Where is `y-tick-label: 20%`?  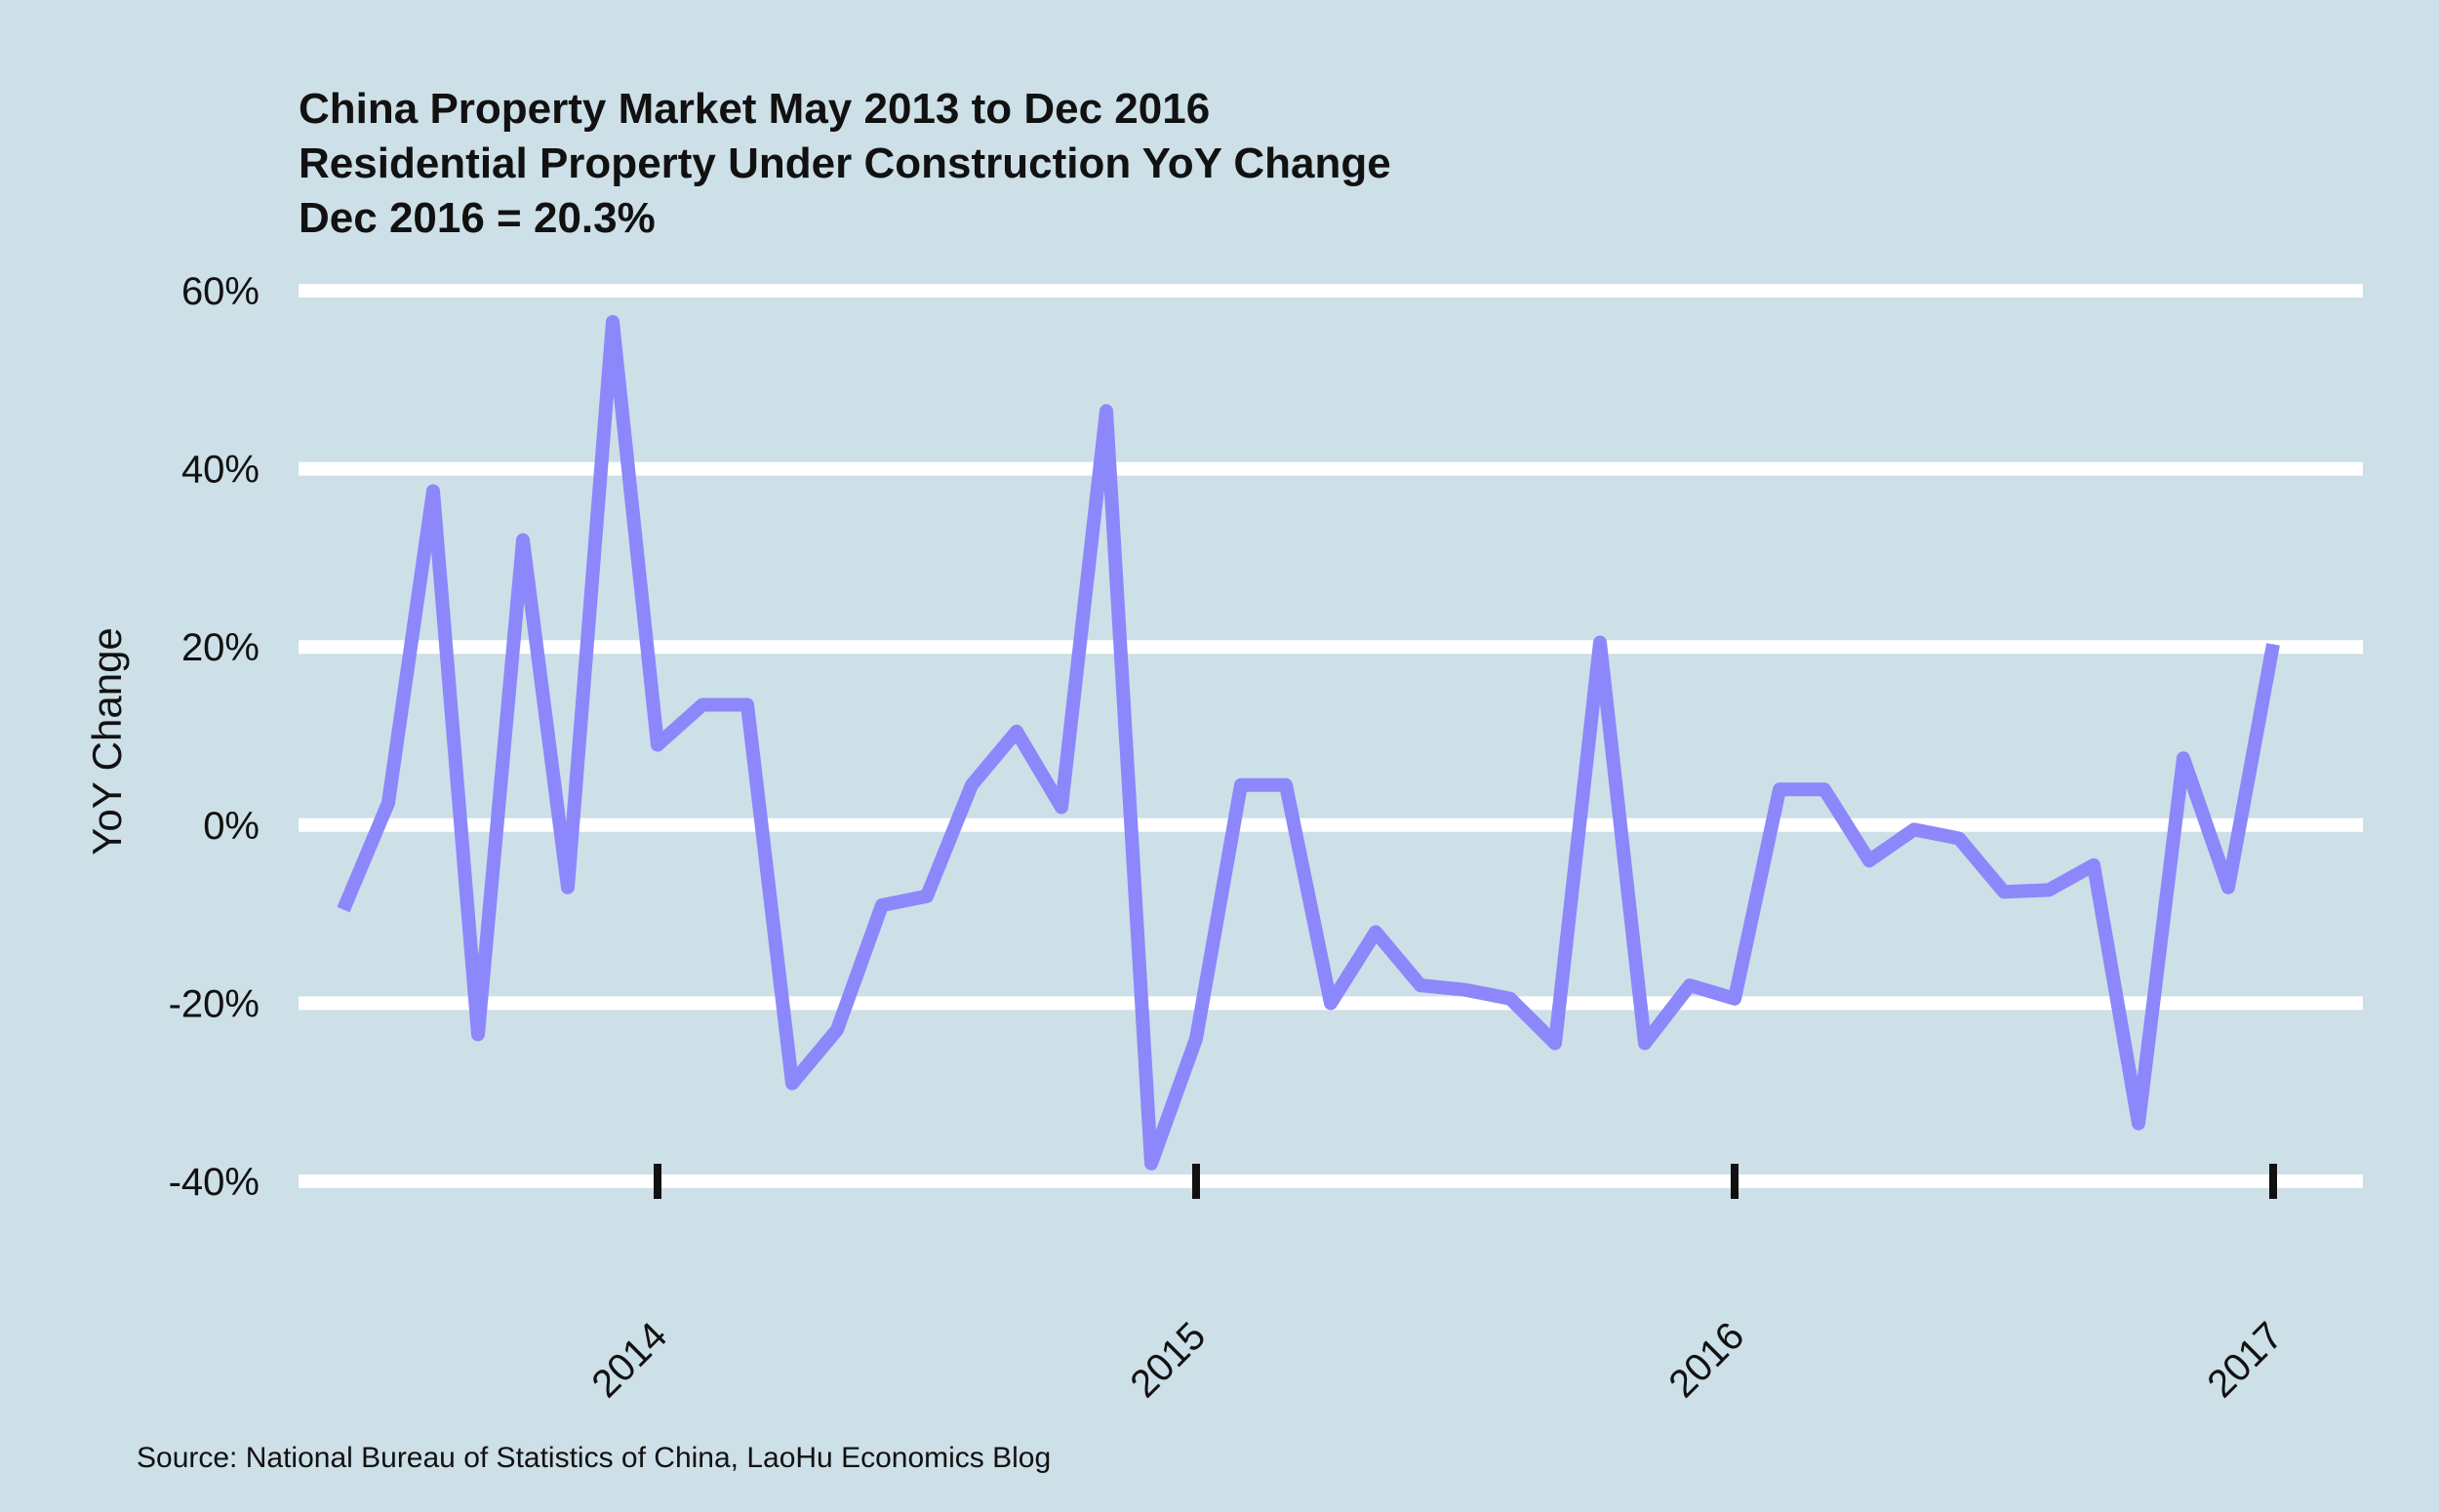 y-tick-label: 20% is located at coordinates (221, 647).